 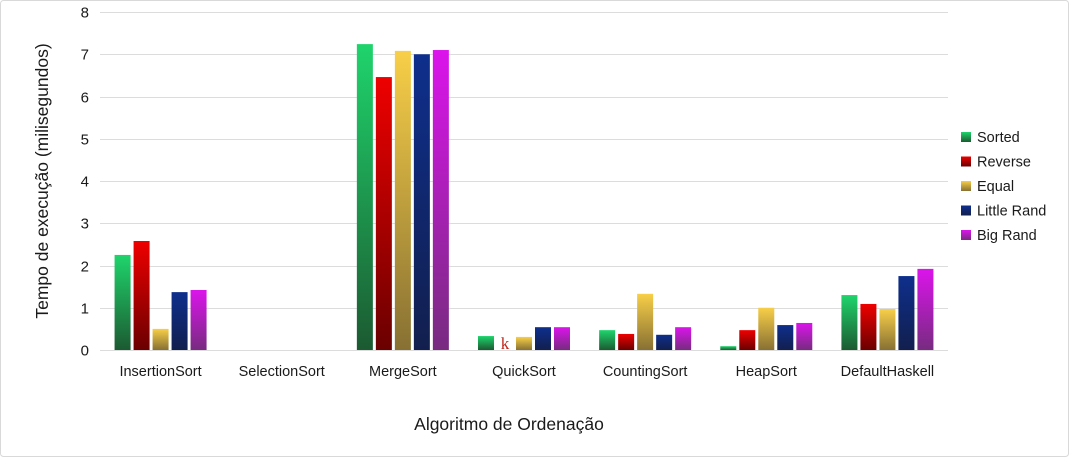 I want to click on y-tick-label: 8, so click(x=85, y=13).